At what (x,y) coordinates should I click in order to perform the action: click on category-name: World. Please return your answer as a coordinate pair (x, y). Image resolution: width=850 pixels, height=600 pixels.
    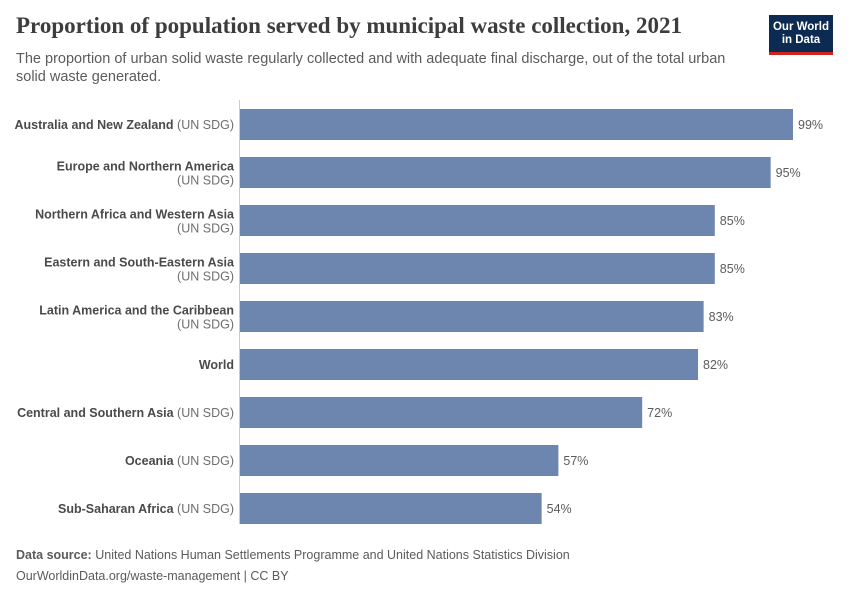
    Looking at the image, I should click on (216, 365).